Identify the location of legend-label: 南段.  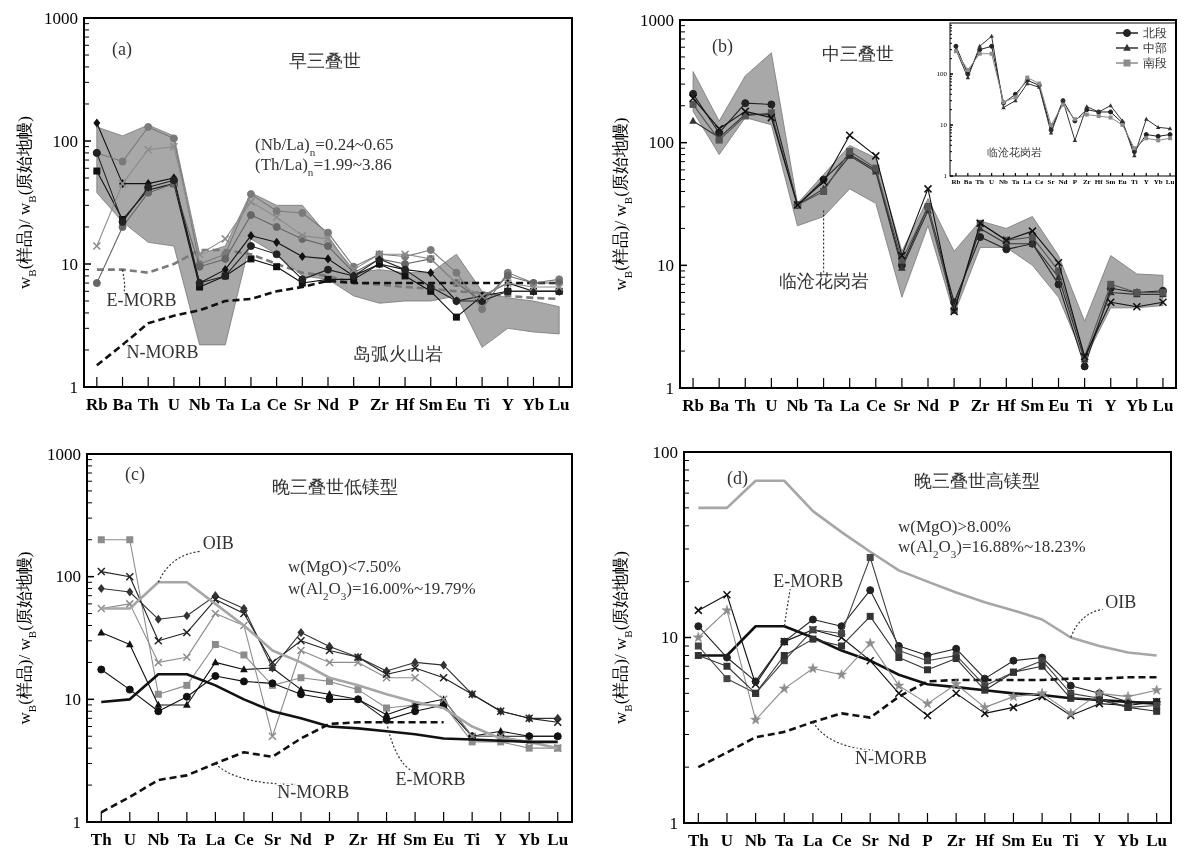
(1155, 63).